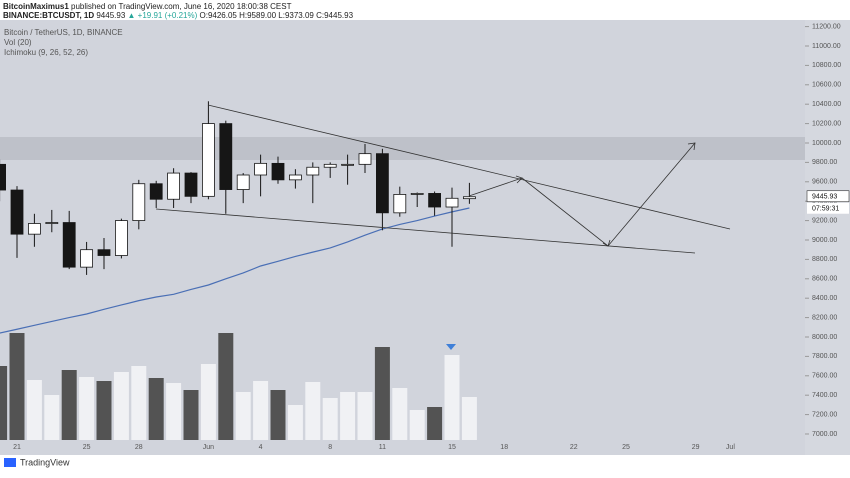 Image resolution: width=850 pixels, height=478 pixels. Describe the element at coordinates (45, 462) in the screenshot. I see `brand-name: TradingView` at that location.